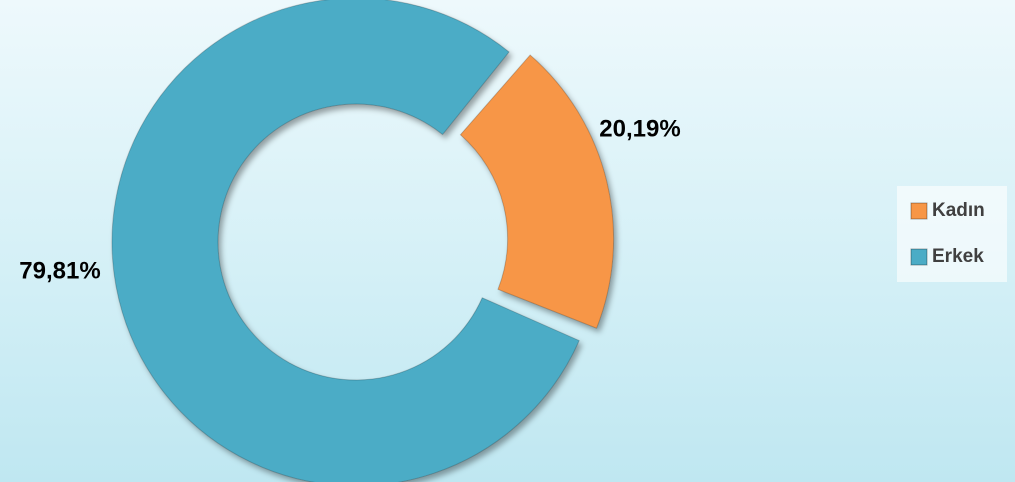 The width and height of the screenshot is (1015, 482). Describe the element at coordinates (958, 210) in the screenshot. I see `legend-label: Kadın` at that location.